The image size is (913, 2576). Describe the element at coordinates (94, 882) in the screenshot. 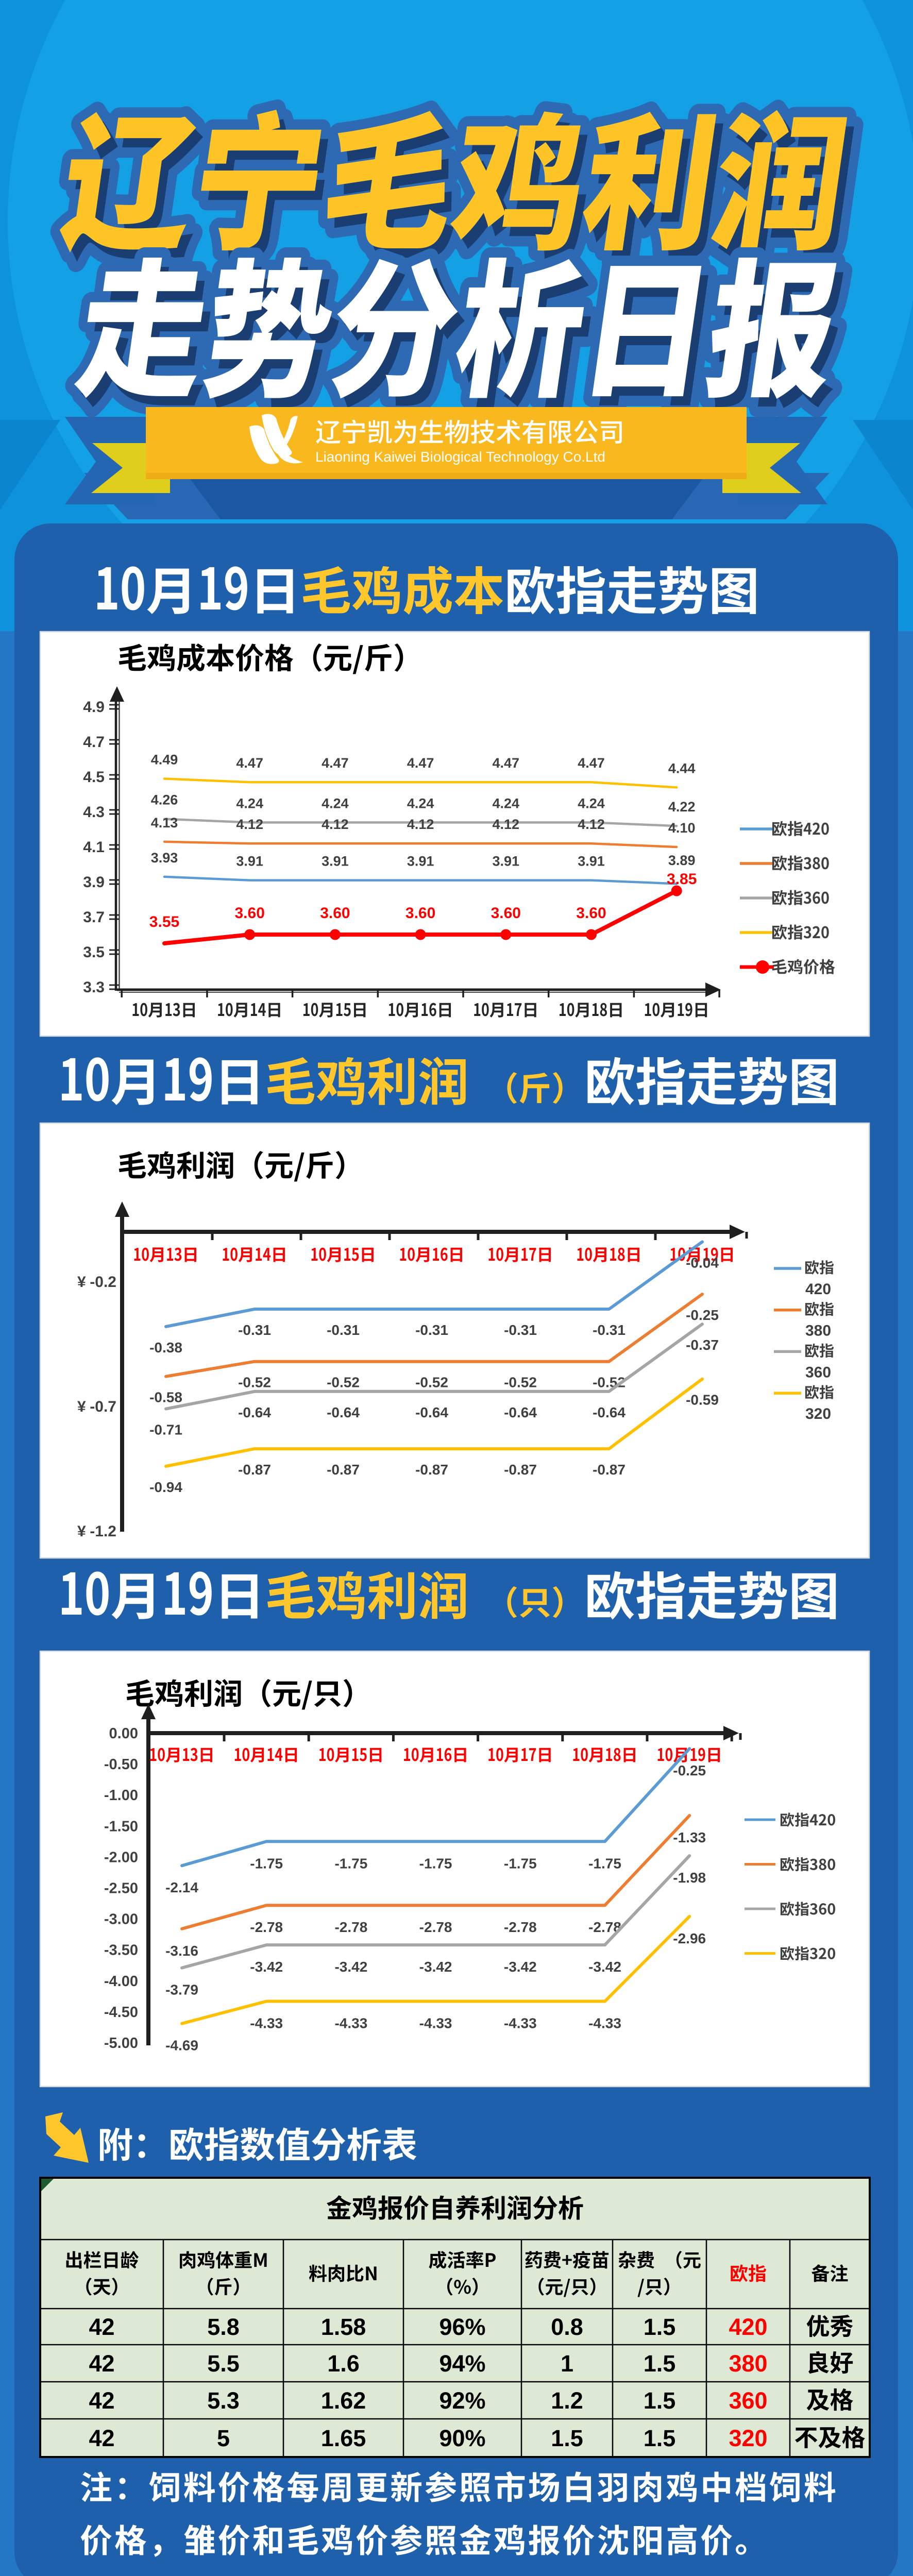

I see `svg-text: 3.9` at that location.